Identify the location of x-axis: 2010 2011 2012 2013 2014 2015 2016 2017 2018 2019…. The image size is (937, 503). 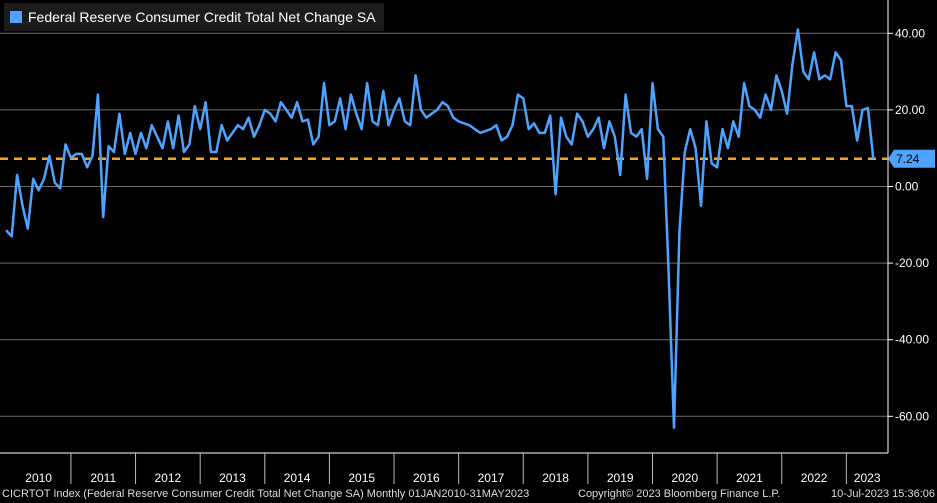
(444, 468).